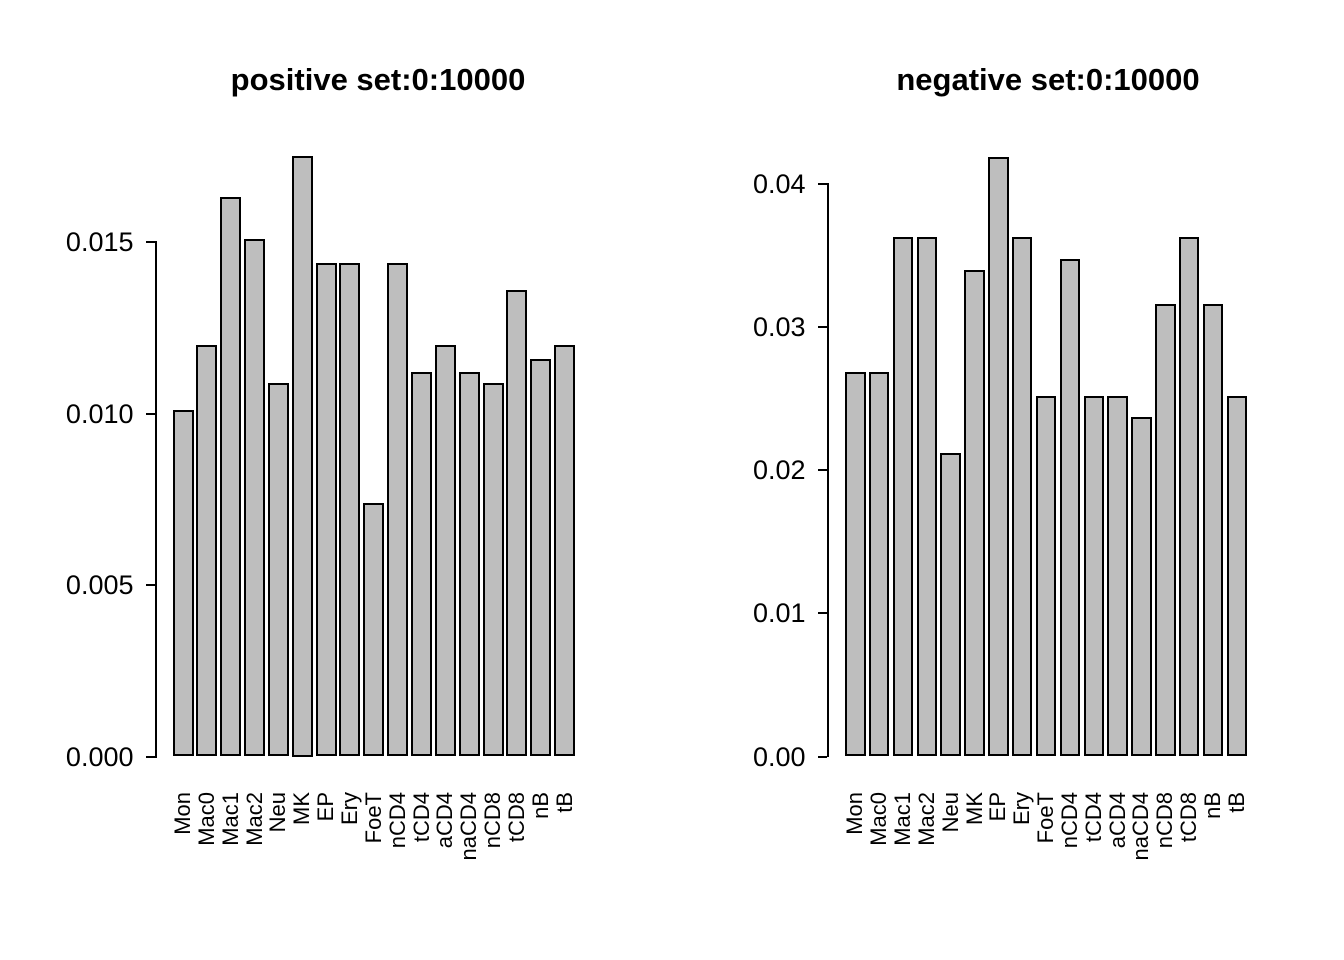 The image size is (1344, 960). What do you see at coordinates (1165, 819) in the screenshot?
I see `x-axis-label: nCD8` at bounding box center [1165, 819].